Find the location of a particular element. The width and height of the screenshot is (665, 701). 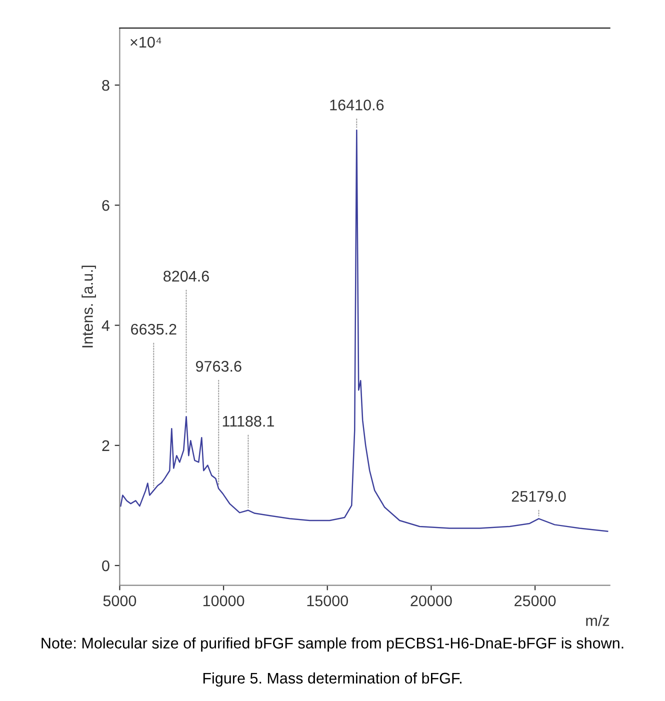

x-tick-label: 15000 is located at coordinates (327, 600).